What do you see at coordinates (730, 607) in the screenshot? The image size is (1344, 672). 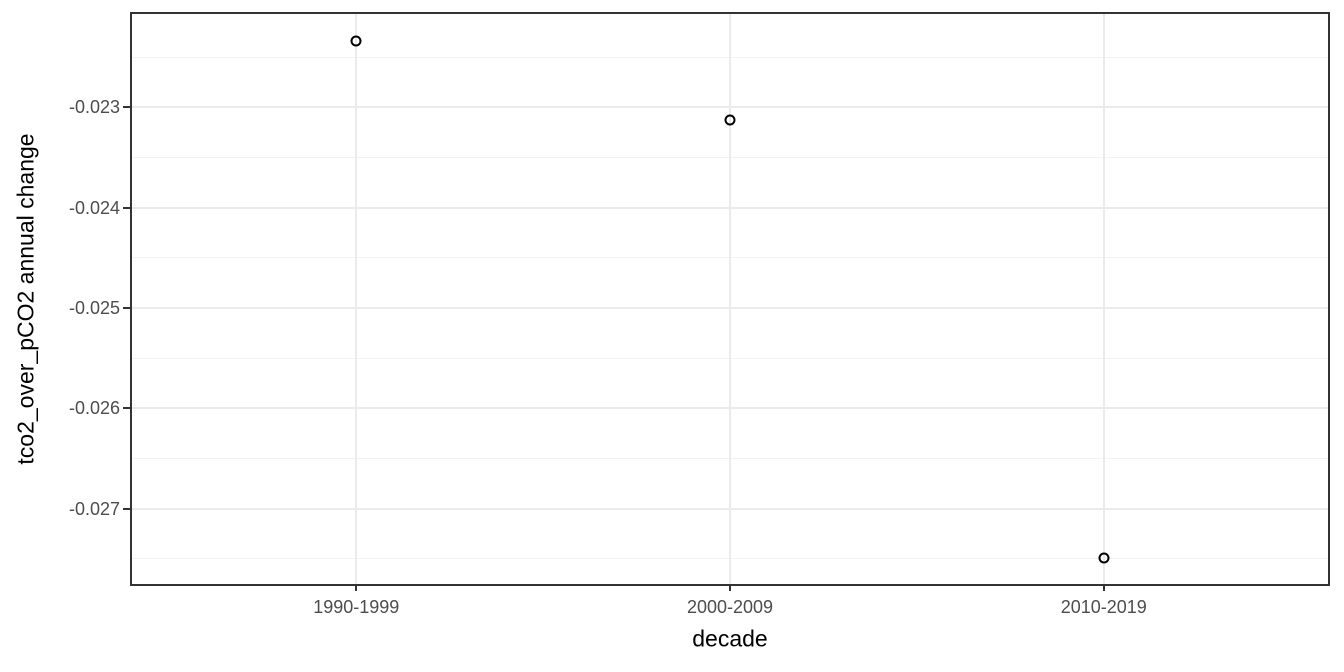 I see `x-axis-tick-label: 2000-2009` at bounding box center [730, 607].